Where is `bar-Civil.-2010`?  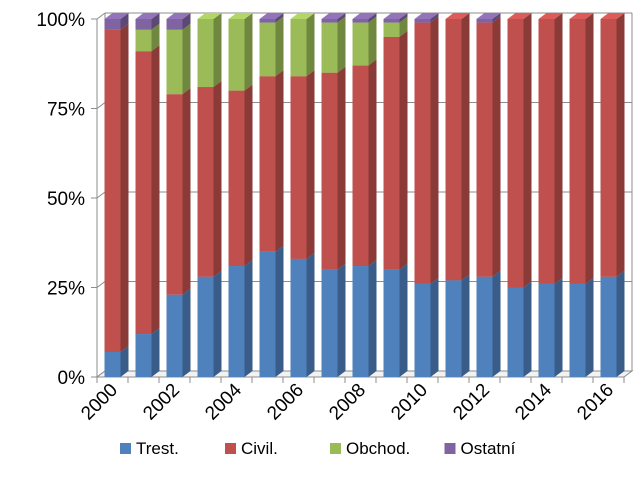
bar-Civil.-2010 is located at coordinates (422, 153).